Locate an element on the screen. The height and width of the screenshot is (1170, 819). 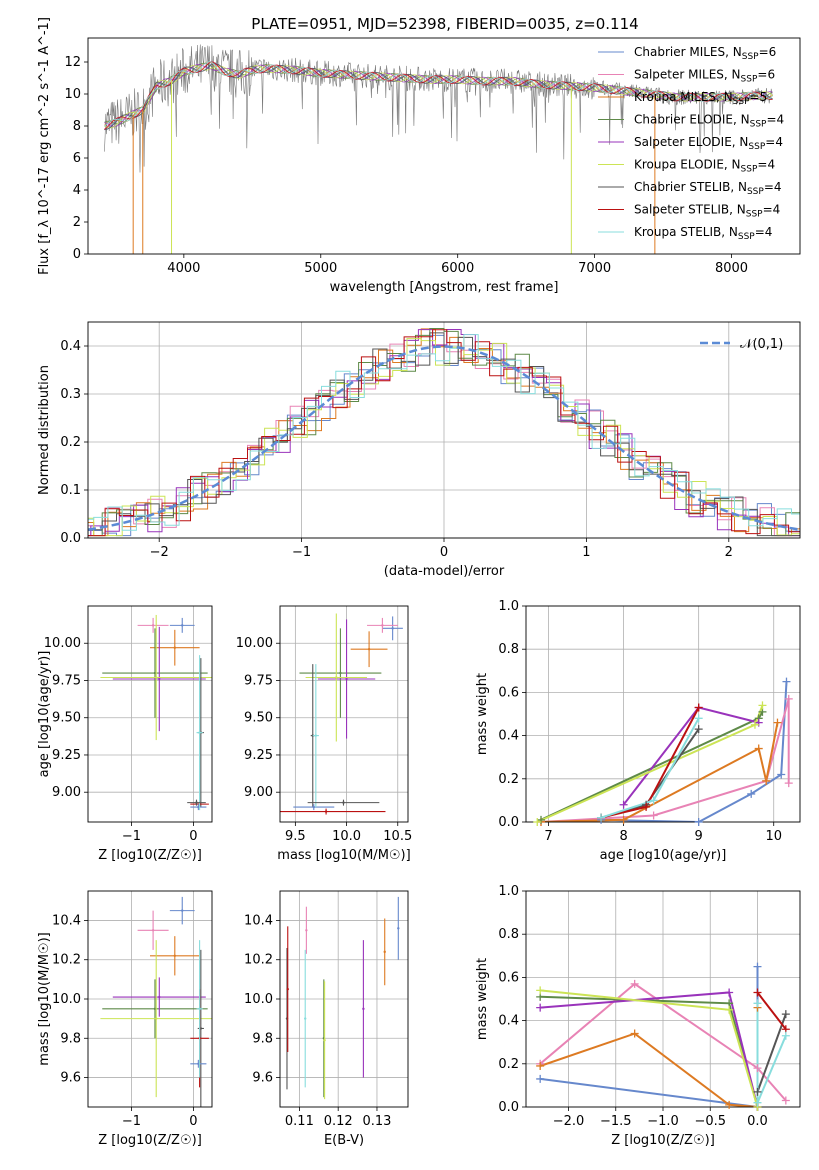
y-tick-label: 10.00 is located at coordinates (62, 643).